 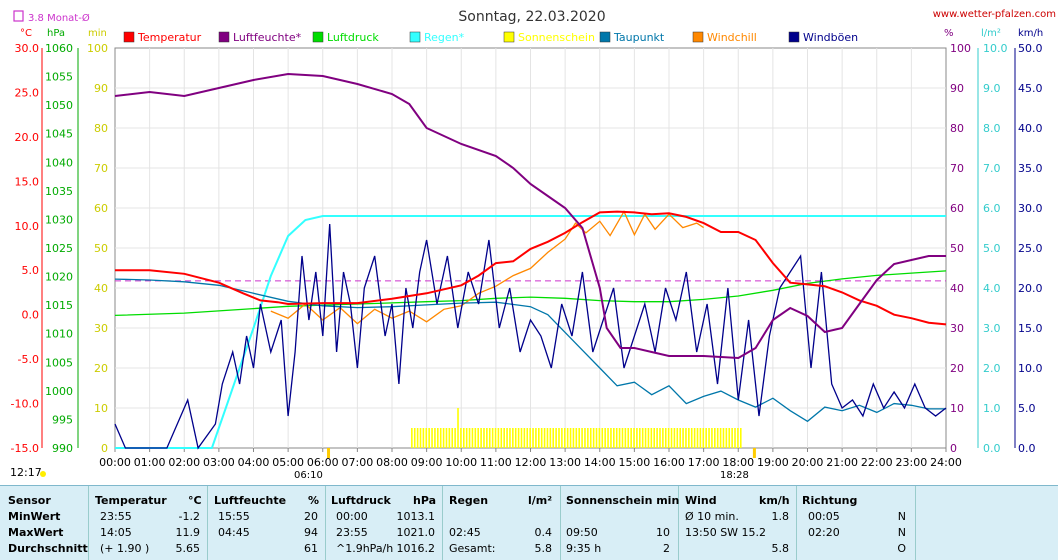 What do you see at coordinates (59, 18) in the screenshot?
I see `monthly-avg-label: 3.8 Monat-Ø` at bounding box center [59, 18].